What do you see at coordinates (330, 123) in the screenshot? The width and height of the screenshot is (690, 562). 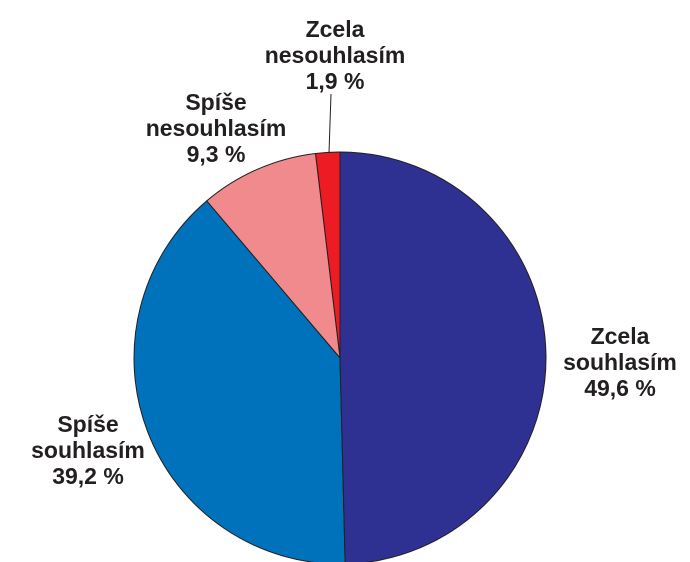 I see `leader-line` at bounding box center [330, 123].